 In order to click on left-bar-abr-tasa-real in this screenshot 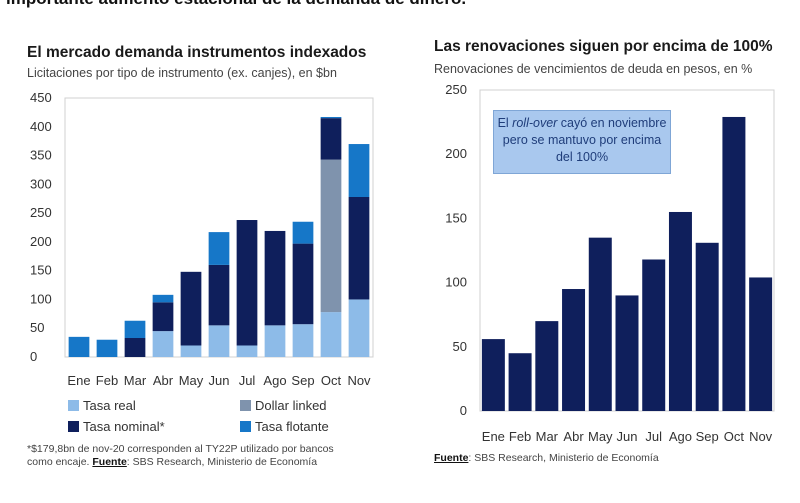, I will do `click(163, 344)`.